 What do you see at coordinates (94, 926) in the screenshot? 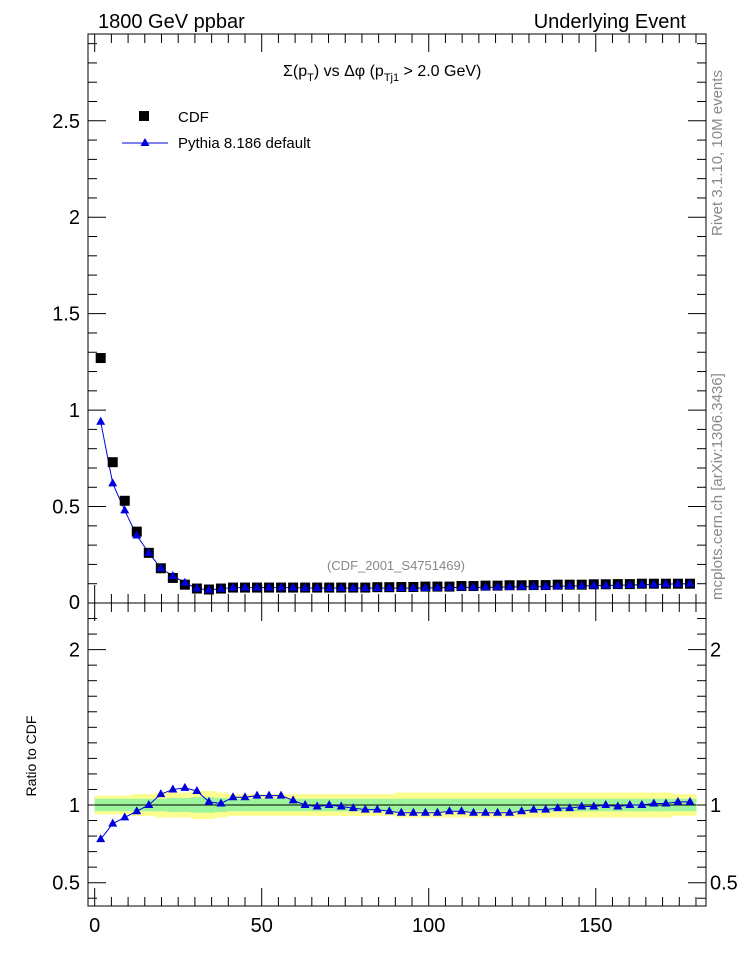
I see `ratio-x-tick-label: 0` at bounding box center [94, 926].